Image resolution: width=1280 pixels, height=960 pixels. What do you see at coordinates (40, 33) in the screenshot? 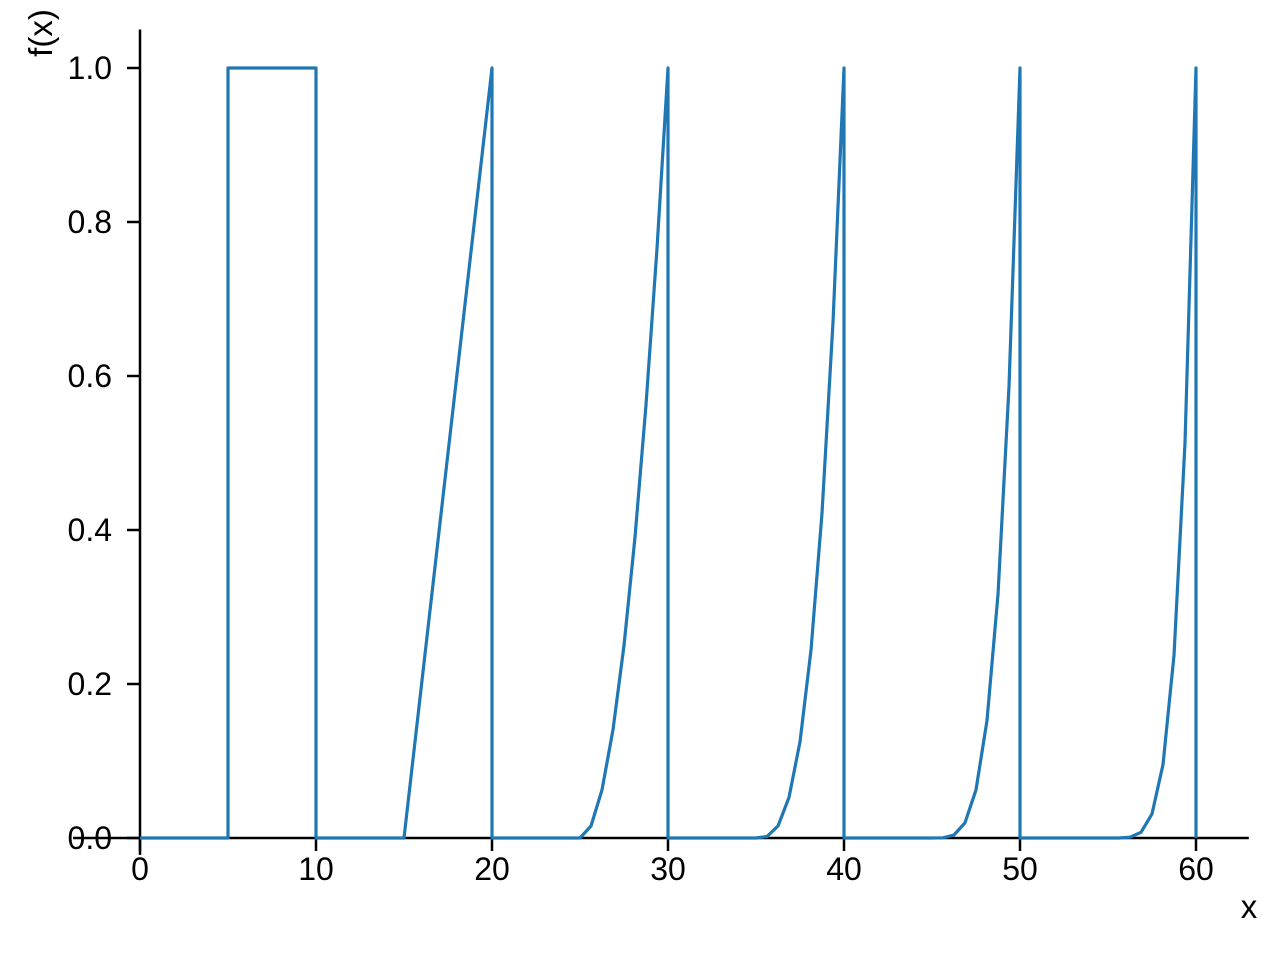
I see `y-axis-label: f(x)` at bounding box center [40, 33].